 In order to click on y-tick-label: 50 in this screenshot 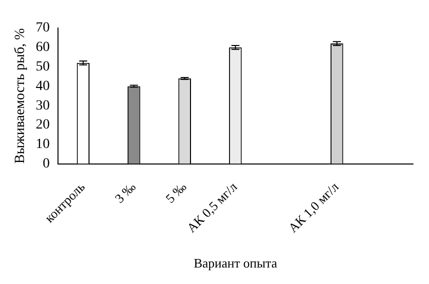, I will do `click(43, 66)`.